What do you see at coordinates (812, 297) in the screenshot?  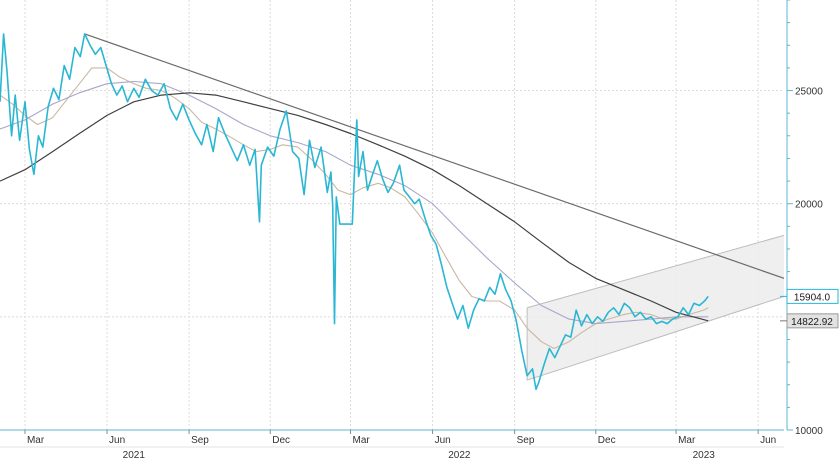 I see `last-value-label: 15904.0` at bounding box center [812, 297].